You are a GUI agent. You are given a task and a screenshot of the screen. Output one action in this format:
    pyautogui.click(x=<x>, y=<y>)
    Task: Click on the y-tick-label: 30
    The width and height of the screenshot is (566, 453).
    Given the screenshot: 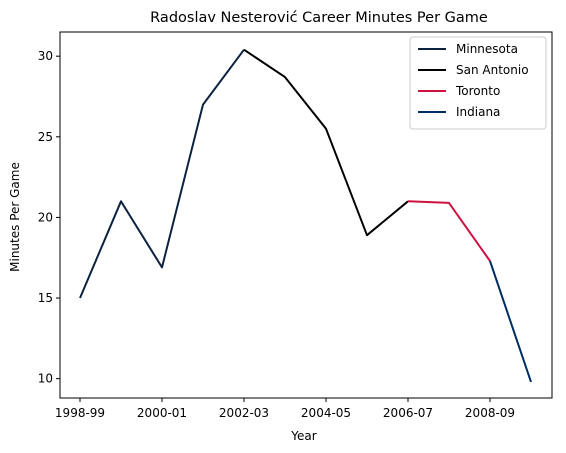 What is the action you would take?
    pyautogui.click(x=45, y=56)
    